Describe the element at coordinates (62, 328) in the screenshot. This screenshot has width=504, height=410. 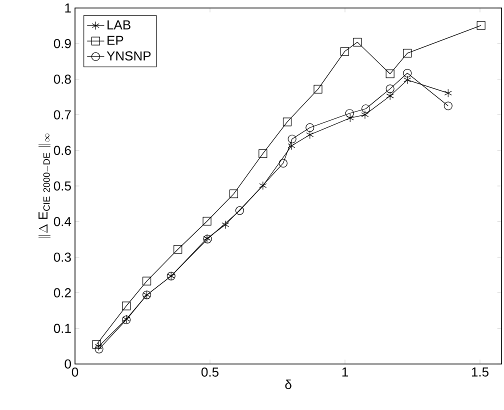
I see `y-tick-label: 0.1` at that location.